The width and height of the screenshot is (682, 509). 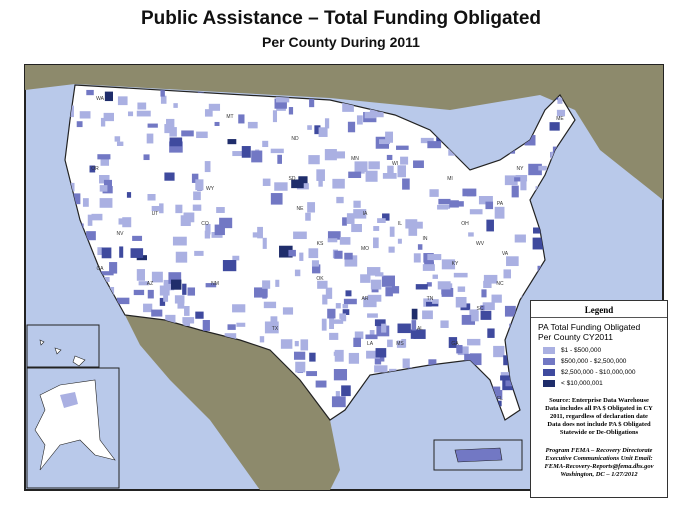 What do you see at coordinates (295, 139) in the screenshot?
I see `state-label: ND` at bounding box center [295, 139].